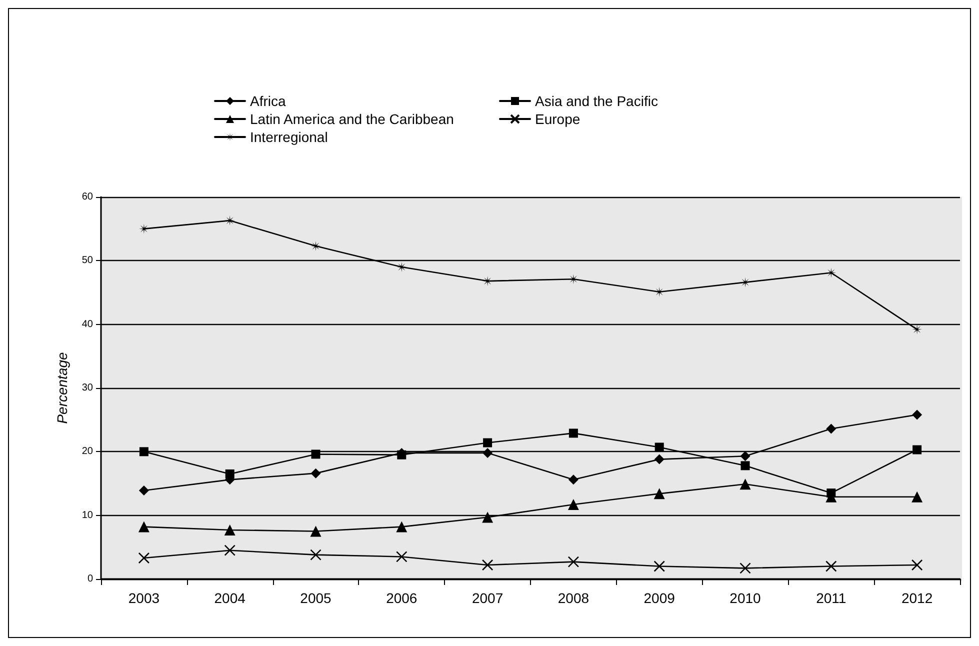 This screenshot has height=646, width=979. Describe the element at coordinates (88, 515) in the screenshot. I see `y-tick-label: 10` at that location.